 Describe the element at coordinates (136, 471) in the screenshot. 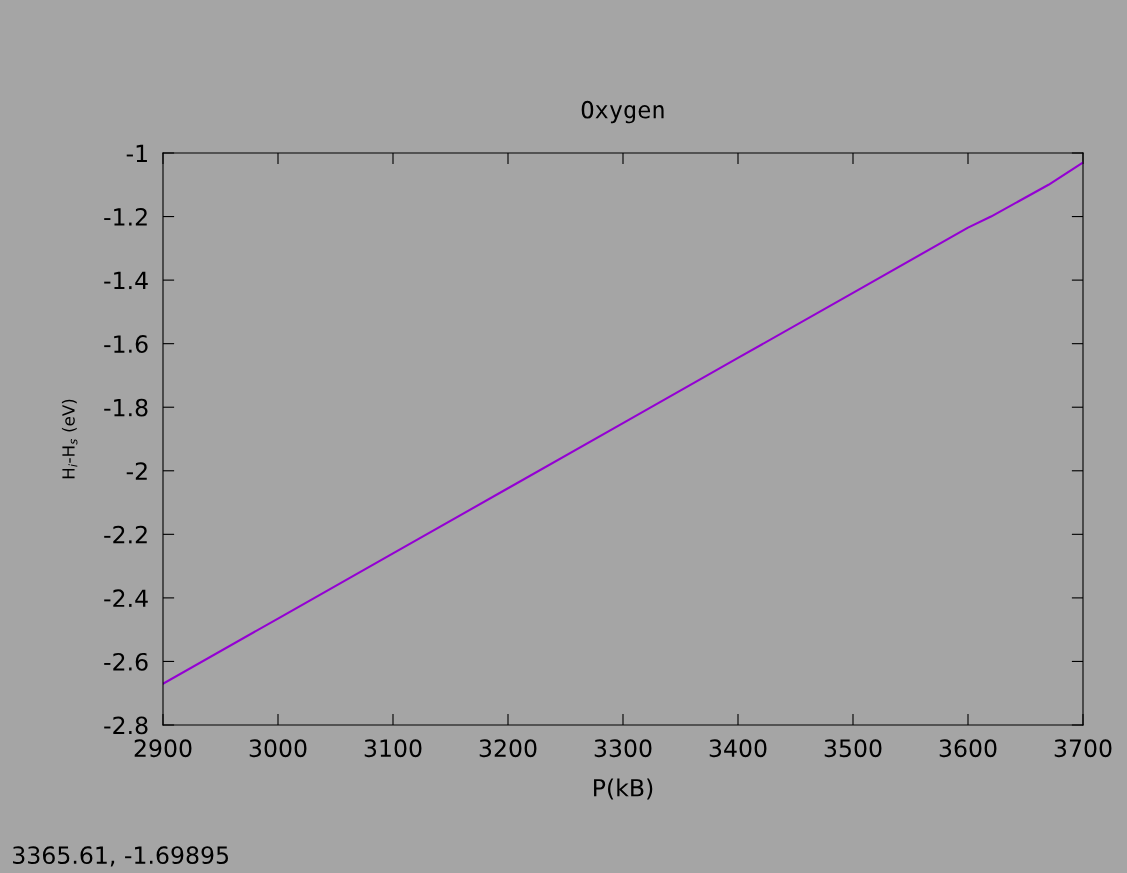

I see `y-tick-label: -2` at that location.